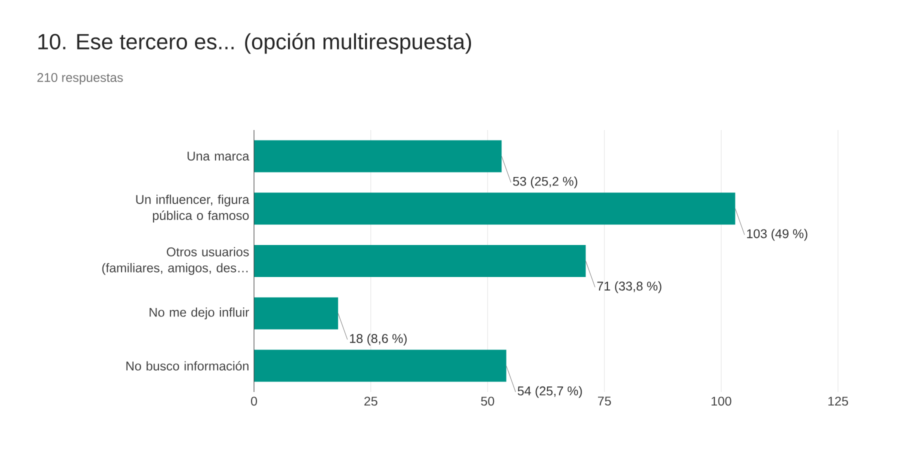 The width and height of the screenshot is (909, 463). What do you see at coordinates (187, 366) in the screenshot?
I see `y-tick-label: No busco información` at bounding box center [187, 366].